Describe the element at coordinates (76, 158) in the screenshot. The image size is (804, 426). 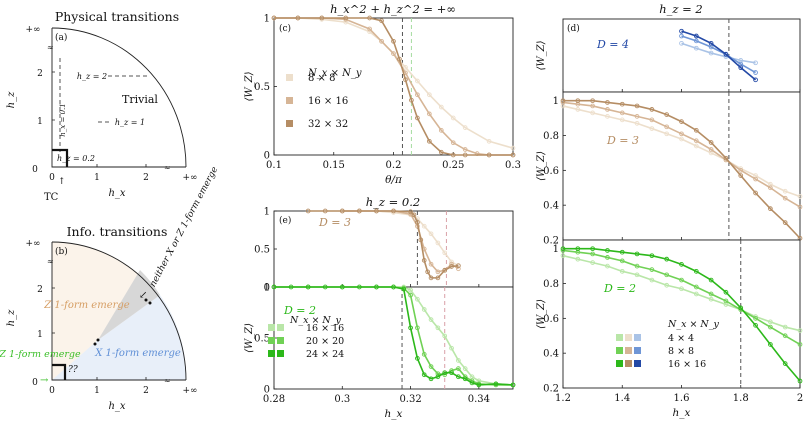
I see `panel-a-cut-hz02: h_z = 0.2` at that location.